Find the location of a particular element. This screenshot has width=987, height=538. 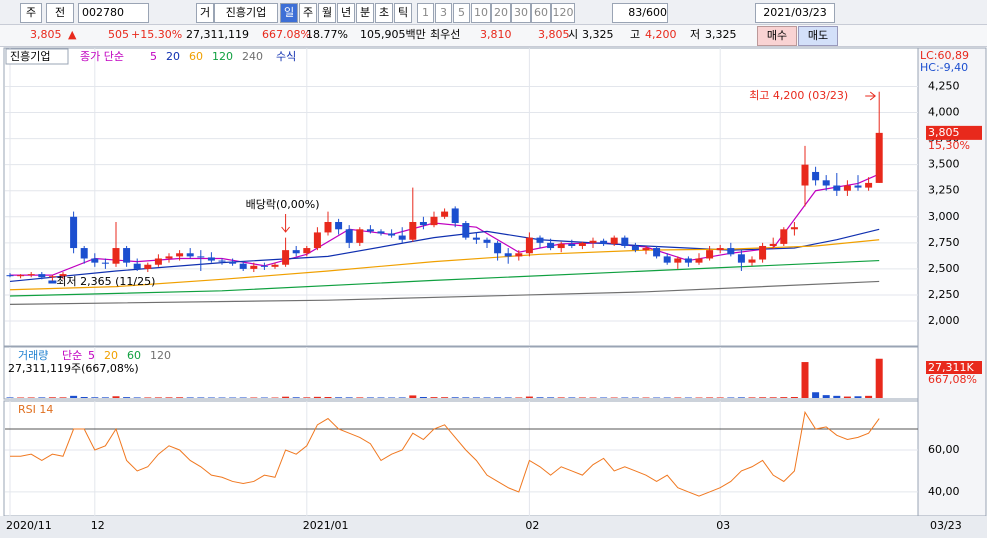

name-input: 진흥기업 is located at coordinates (246, 13).